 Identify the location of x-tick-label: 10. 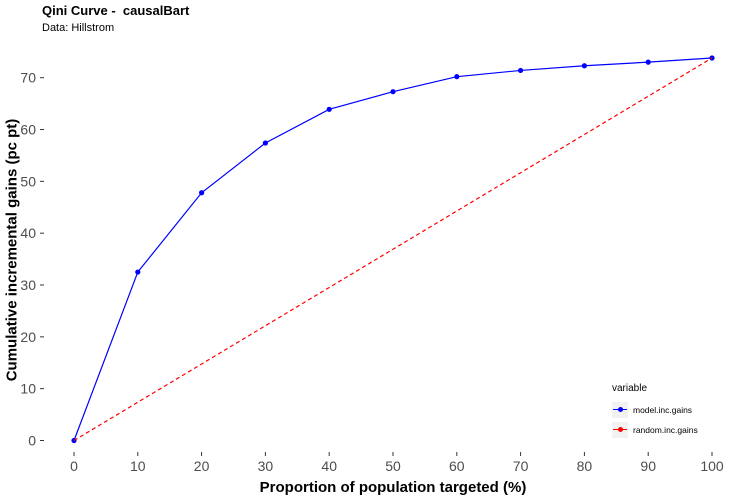
(138, 466).